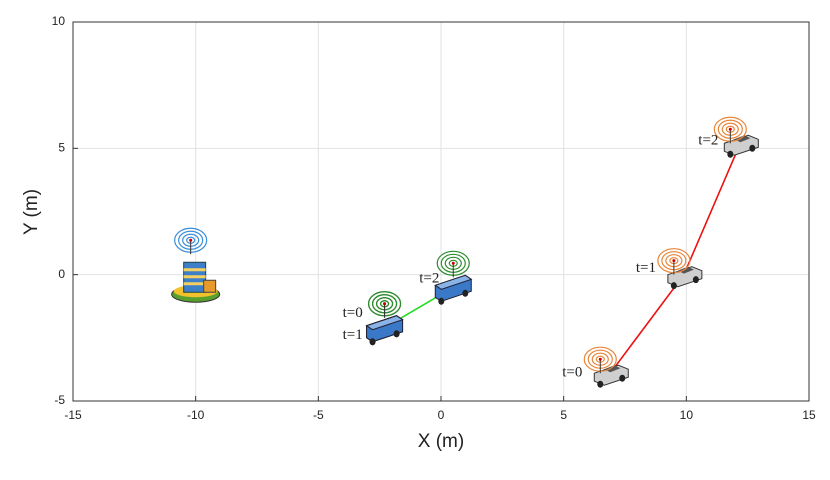 Image resolution: width=830 pixels, height=480 pixels. What do you see at coordinates (210, 286) in the screenshot?
I see `annex` at bounding box center [210, 286].